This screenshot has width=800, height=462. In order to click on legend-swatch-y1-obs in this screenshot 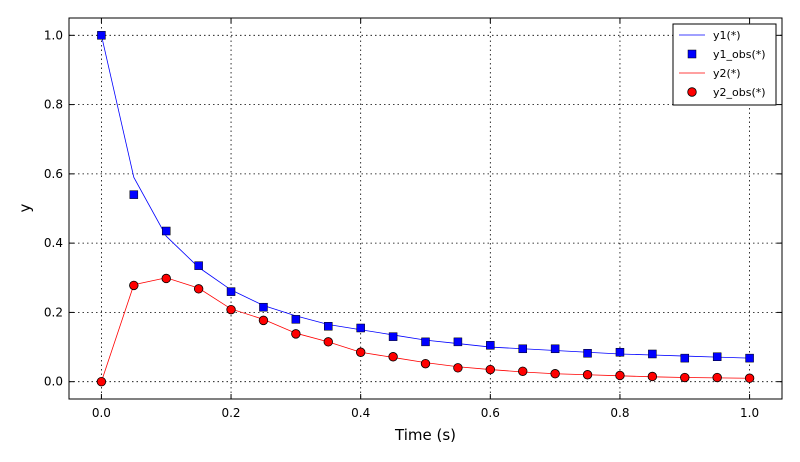, I will do `click(692, 54)`.